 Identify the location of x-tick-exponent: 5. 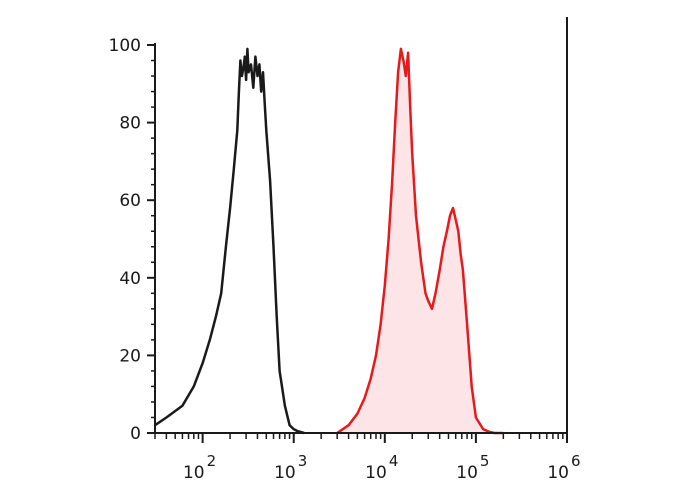
(485, 461).